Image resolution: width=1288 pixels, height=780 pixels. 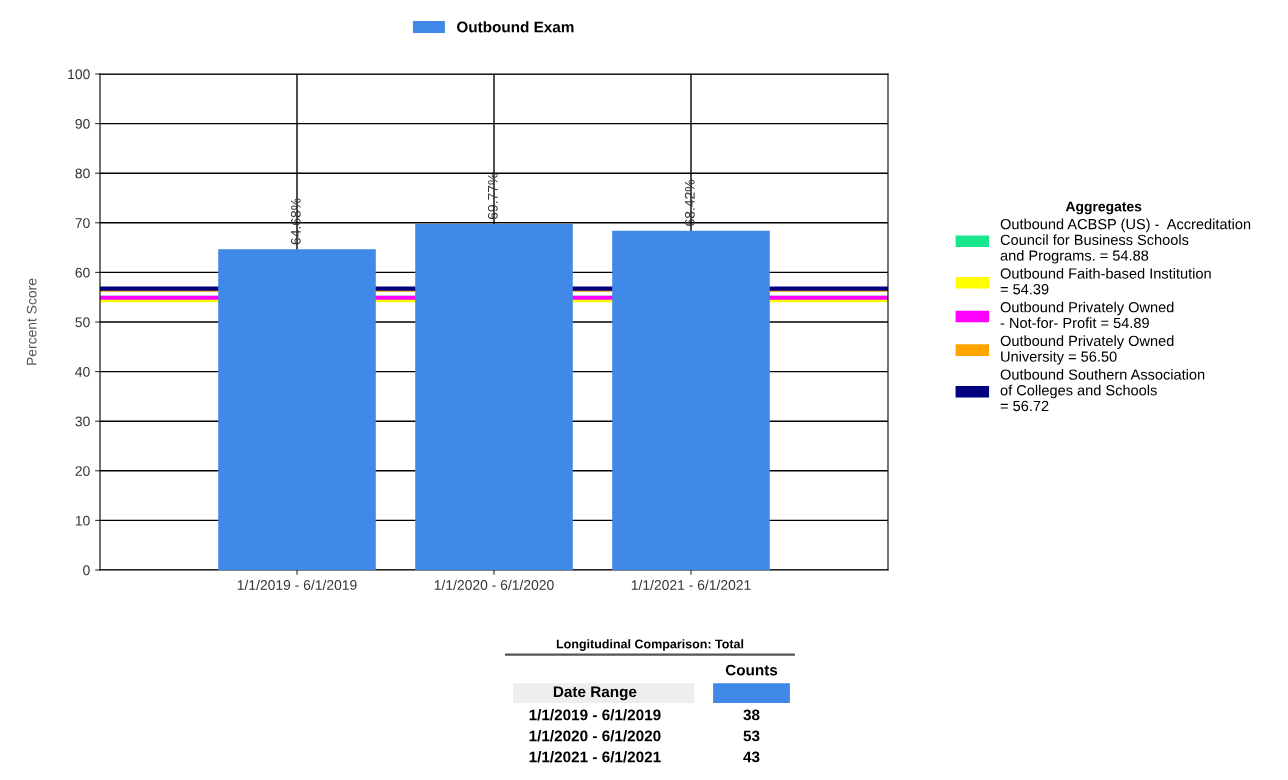 What do you see at coordinates (297, 584) in the screenshot?
I see `x-tick-label: 1/1/2019 - 6/1/2019` at bounding box center [297, 584].